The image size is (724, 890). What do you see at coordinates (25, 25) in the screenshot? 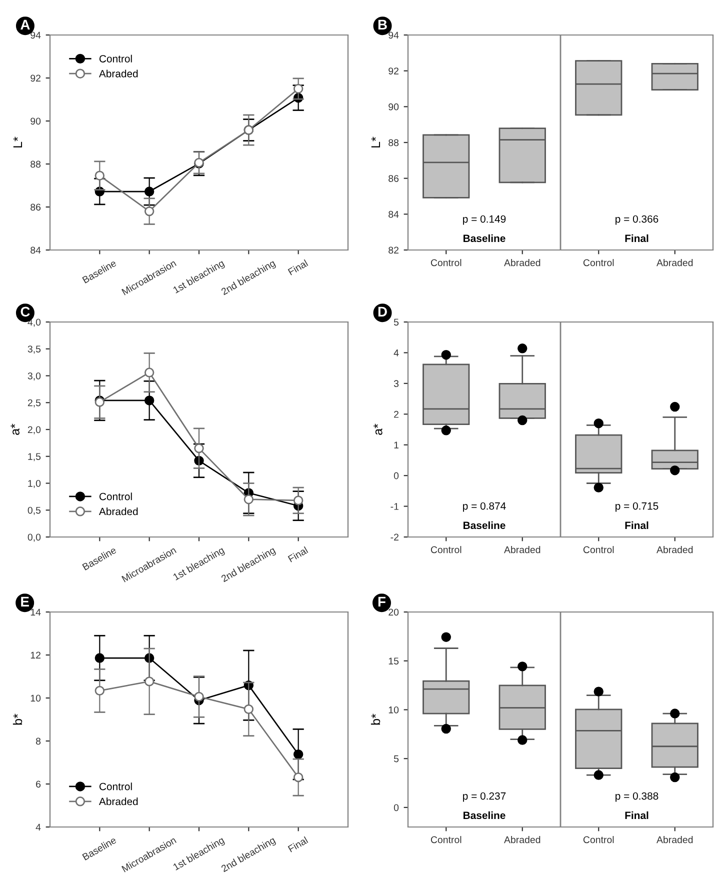
I see `chart-title: A` at bounding box center [25, 25].